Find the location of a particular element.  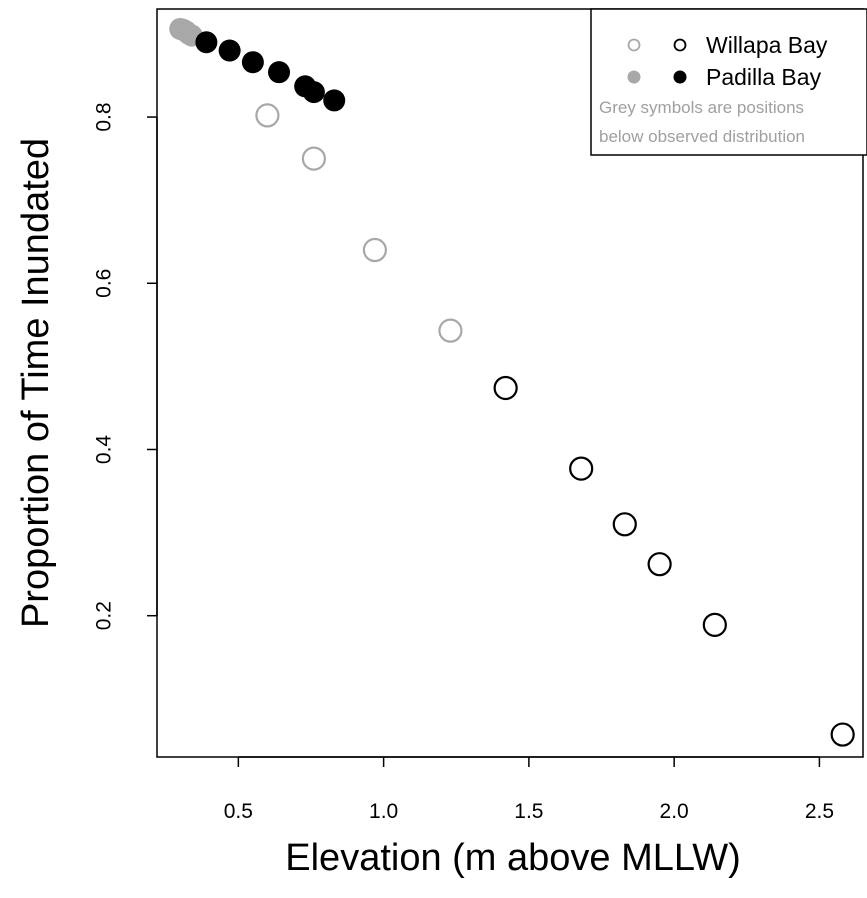

x-tick-label: 1.0 is located at coordinates (383, 811).